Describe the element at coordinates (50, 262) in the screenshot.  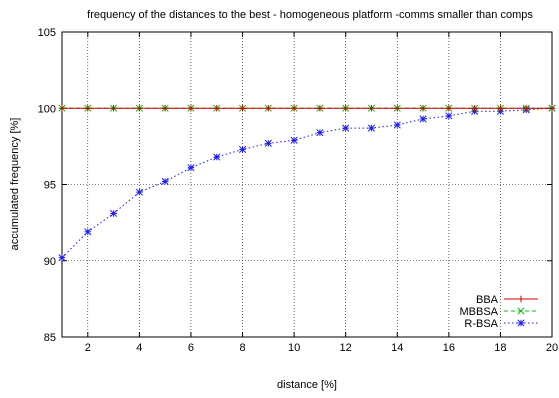
I see `y-tick-label: 90` at that location.